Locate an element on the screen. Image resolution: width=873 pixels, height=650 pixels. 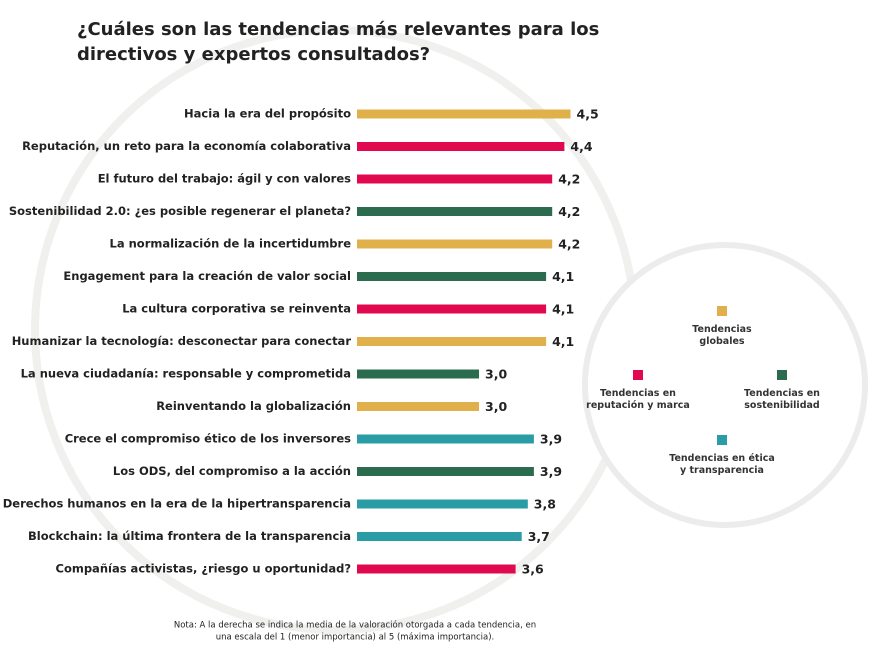
legend-label: Tendencias globales is located at coordinates (722, 335).